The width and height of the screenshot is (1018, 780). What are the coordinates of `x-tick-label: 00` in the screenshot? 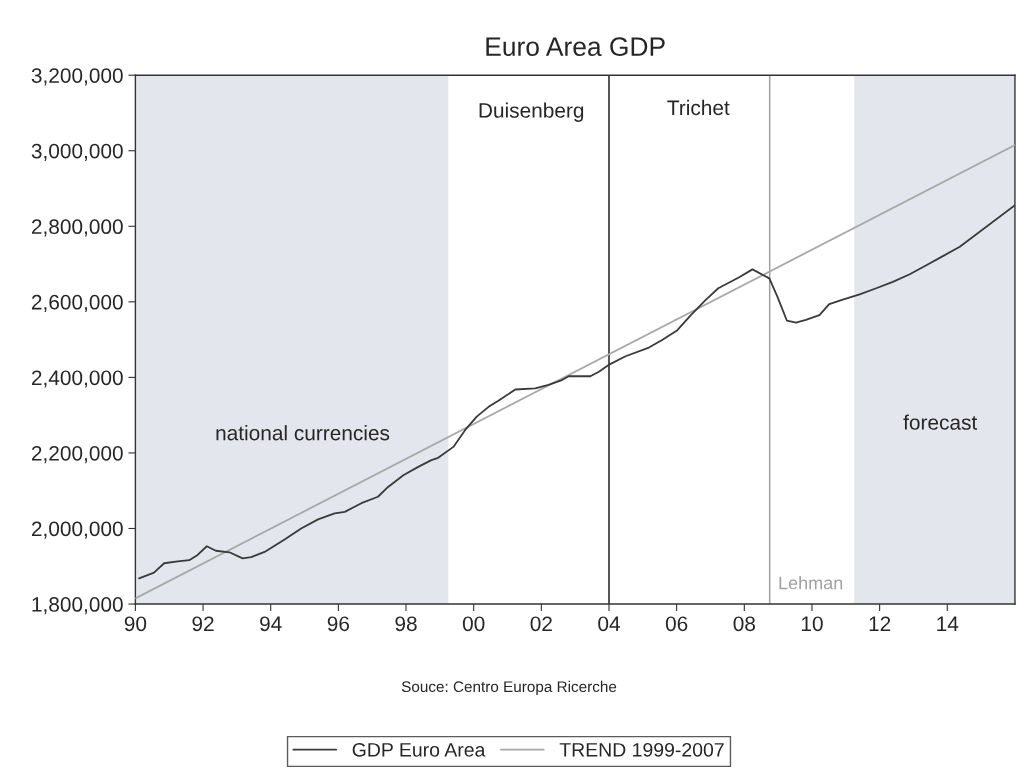 It's located at (473, 624).